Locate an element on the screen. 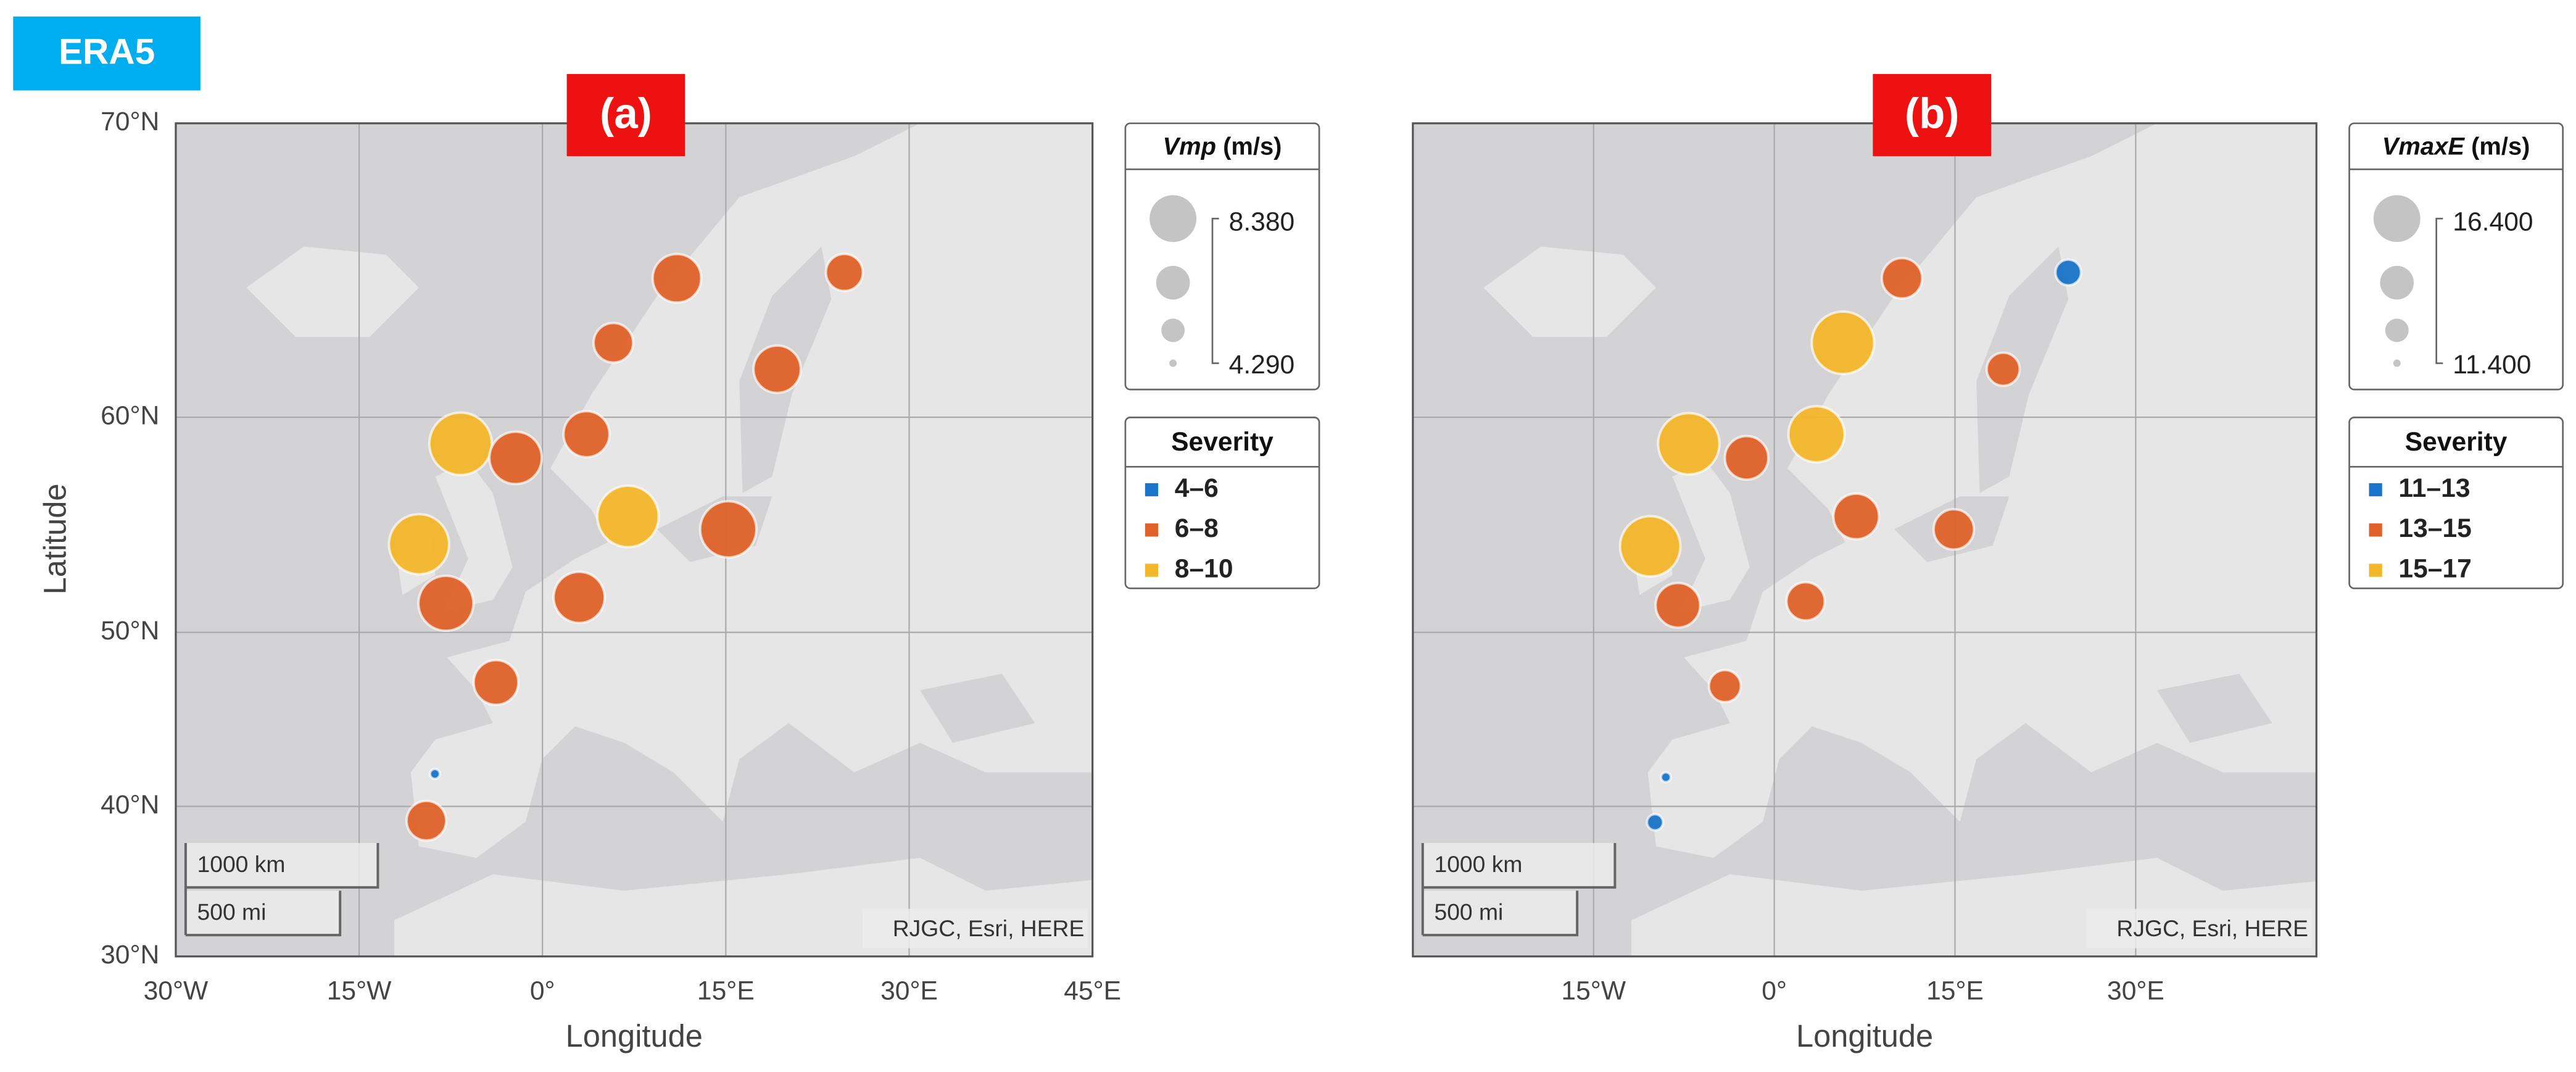 The width and height of the screenshot is (2576, 1072). panel-label: (a) is located at coordinates (626, 113).